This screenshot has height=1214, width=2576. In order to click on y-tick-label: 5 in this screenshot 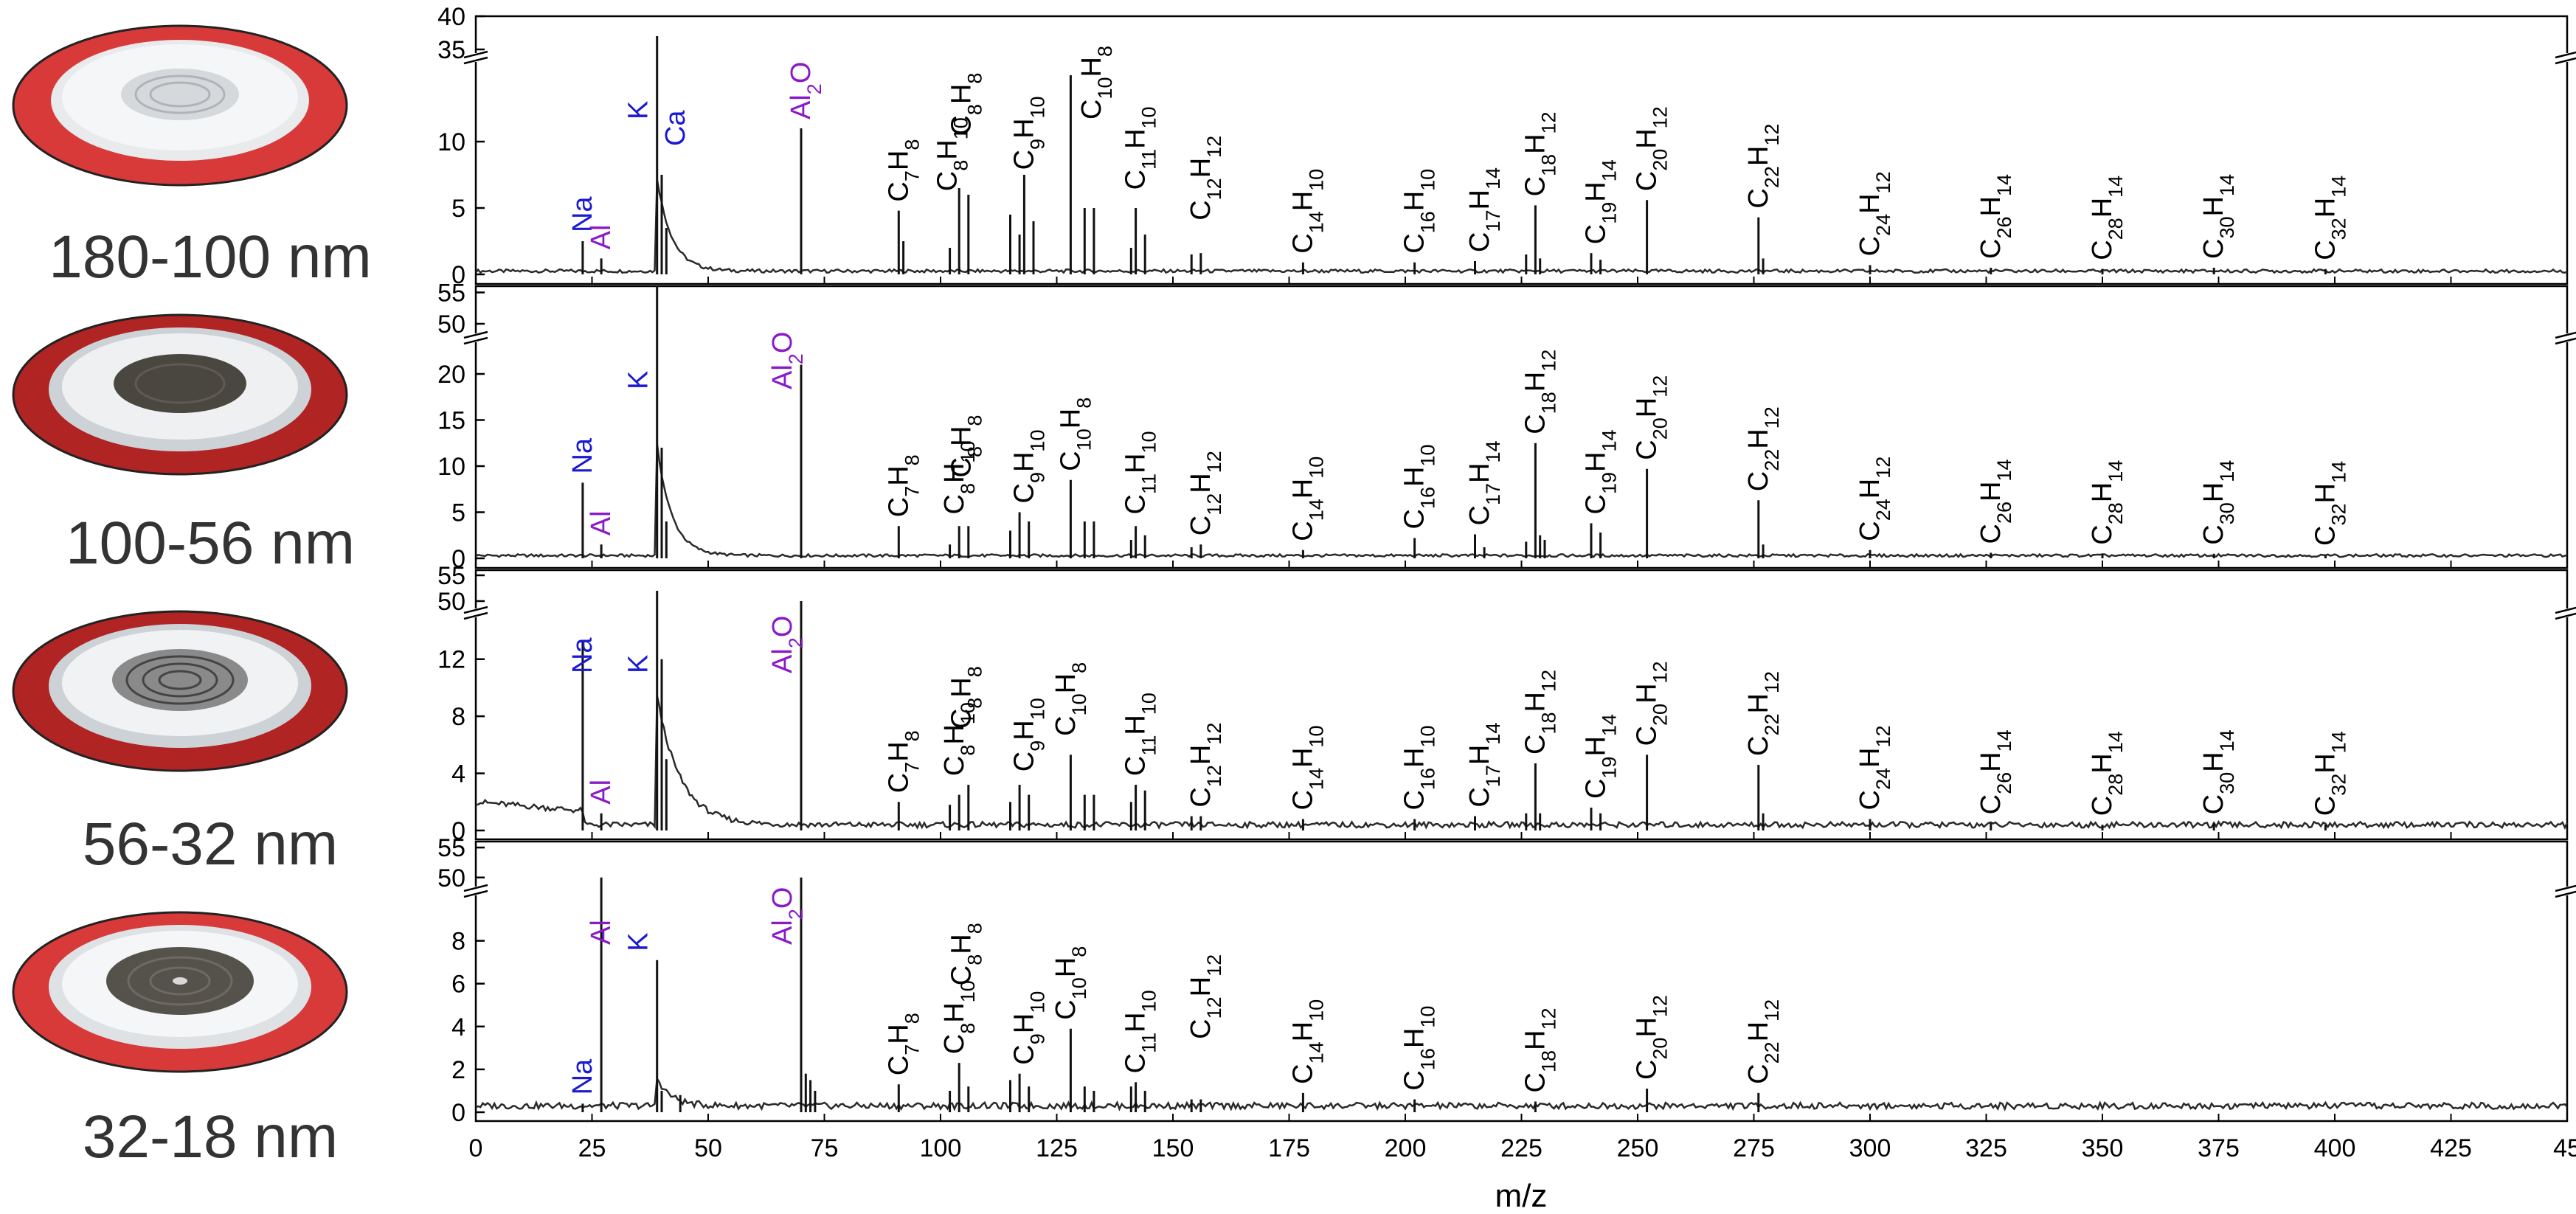, I will do `click(458, 209)`.